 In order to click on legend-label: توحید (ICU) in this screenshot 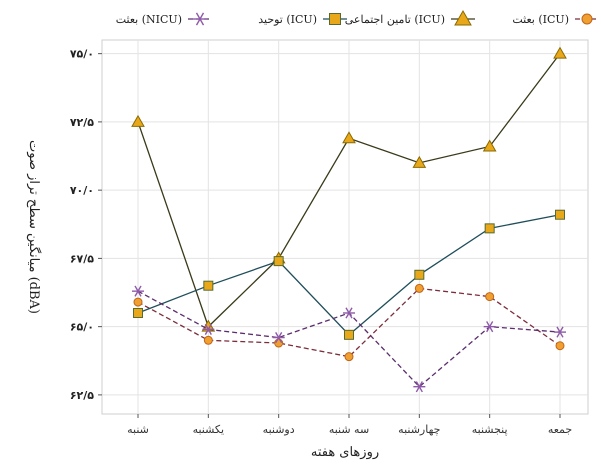, I will do `click(287, 19)`.